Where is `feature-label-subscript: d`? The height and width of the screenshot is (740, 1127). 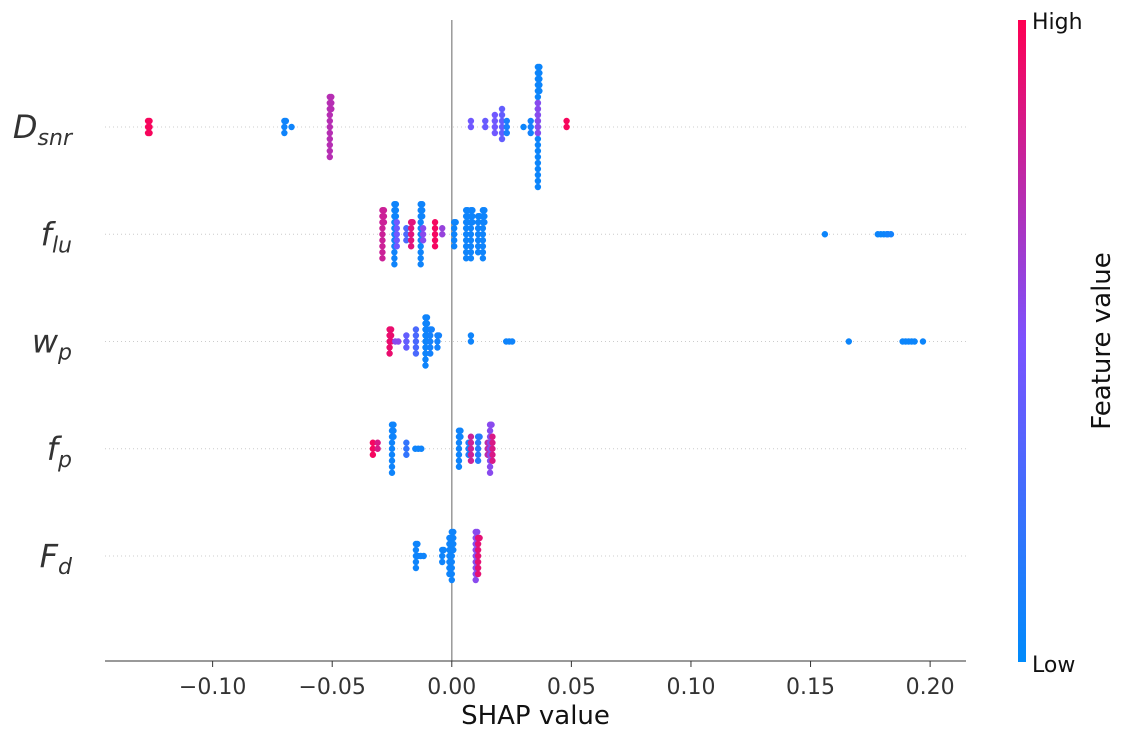
feature-label-subscript: d is located at coordinates (65, 567).